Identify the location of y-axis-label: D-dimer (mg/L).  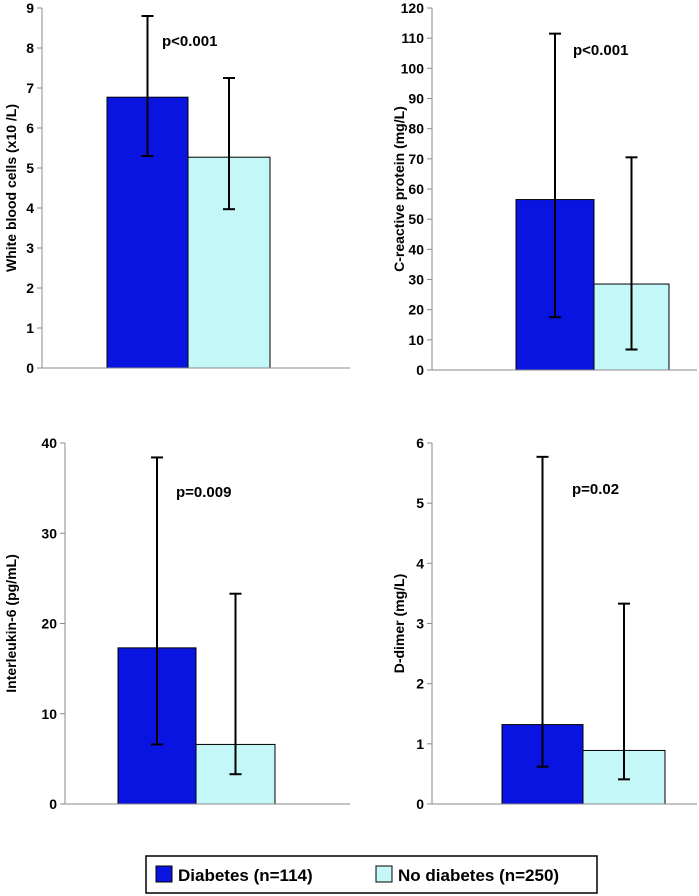
(399, 624).